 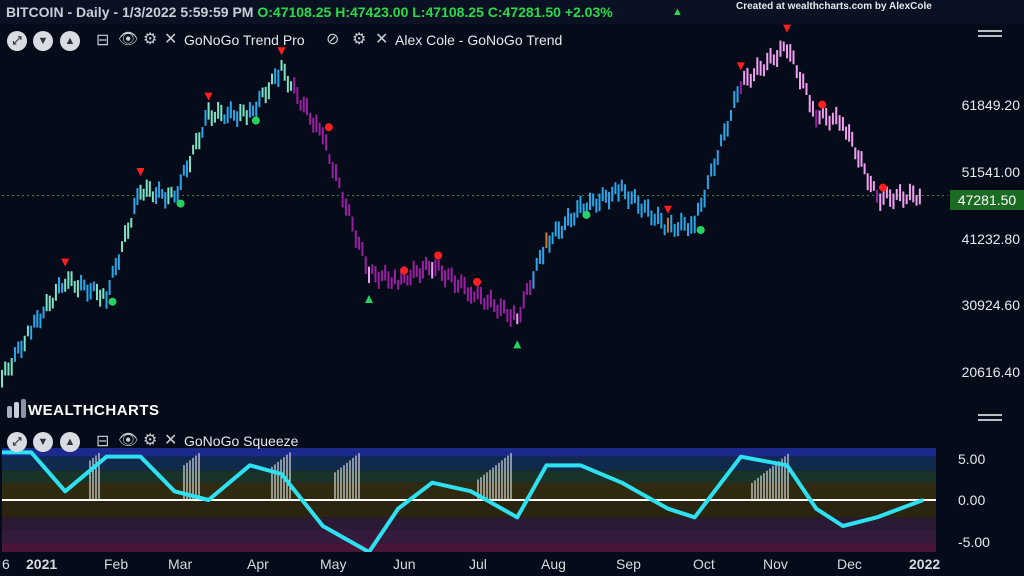 What do you see at coordinates (372, 12) in the screenshot?
I see `high-value: H:47423.00` at bounding box center [372, 12].